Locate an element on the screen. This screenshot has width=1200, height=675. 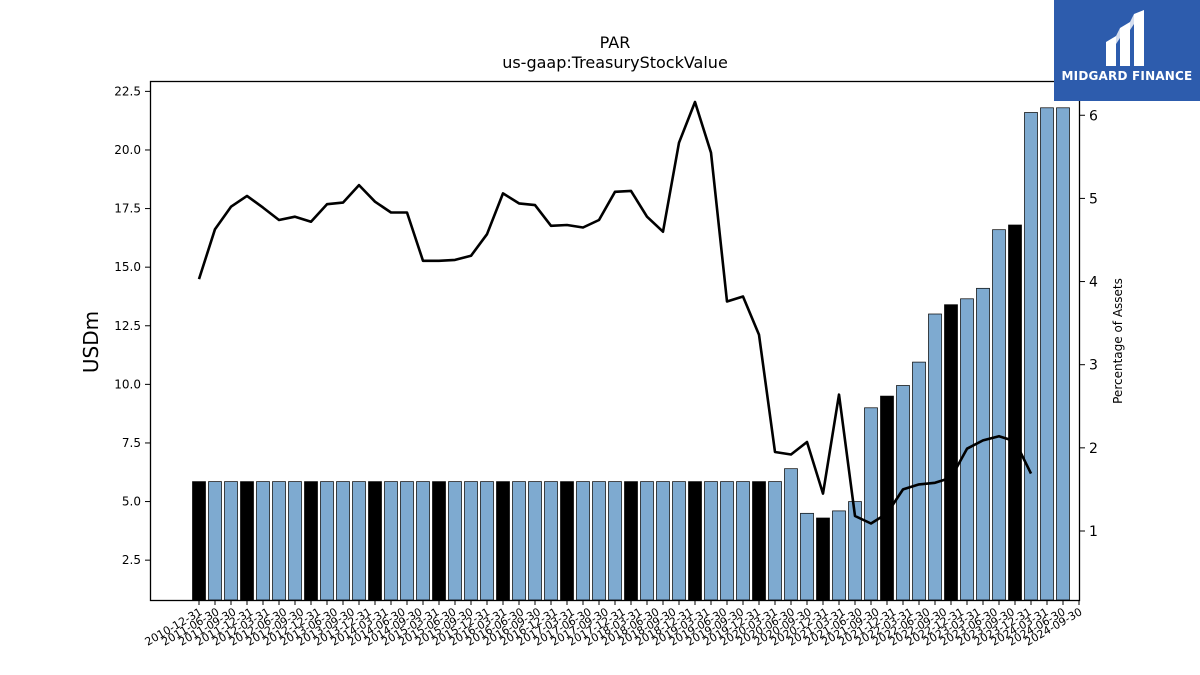
midgard-finance-logo: MIDGARD FINANCE is located at coordinates (1127, 50).